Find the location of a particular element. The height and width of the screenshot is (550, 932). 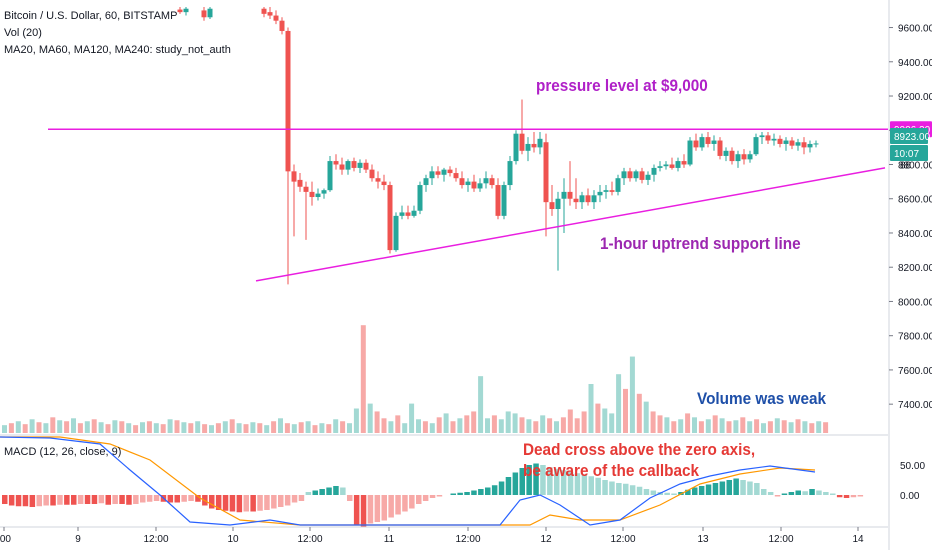

time-tick-label: 13 is located at coordinates (703, 539).